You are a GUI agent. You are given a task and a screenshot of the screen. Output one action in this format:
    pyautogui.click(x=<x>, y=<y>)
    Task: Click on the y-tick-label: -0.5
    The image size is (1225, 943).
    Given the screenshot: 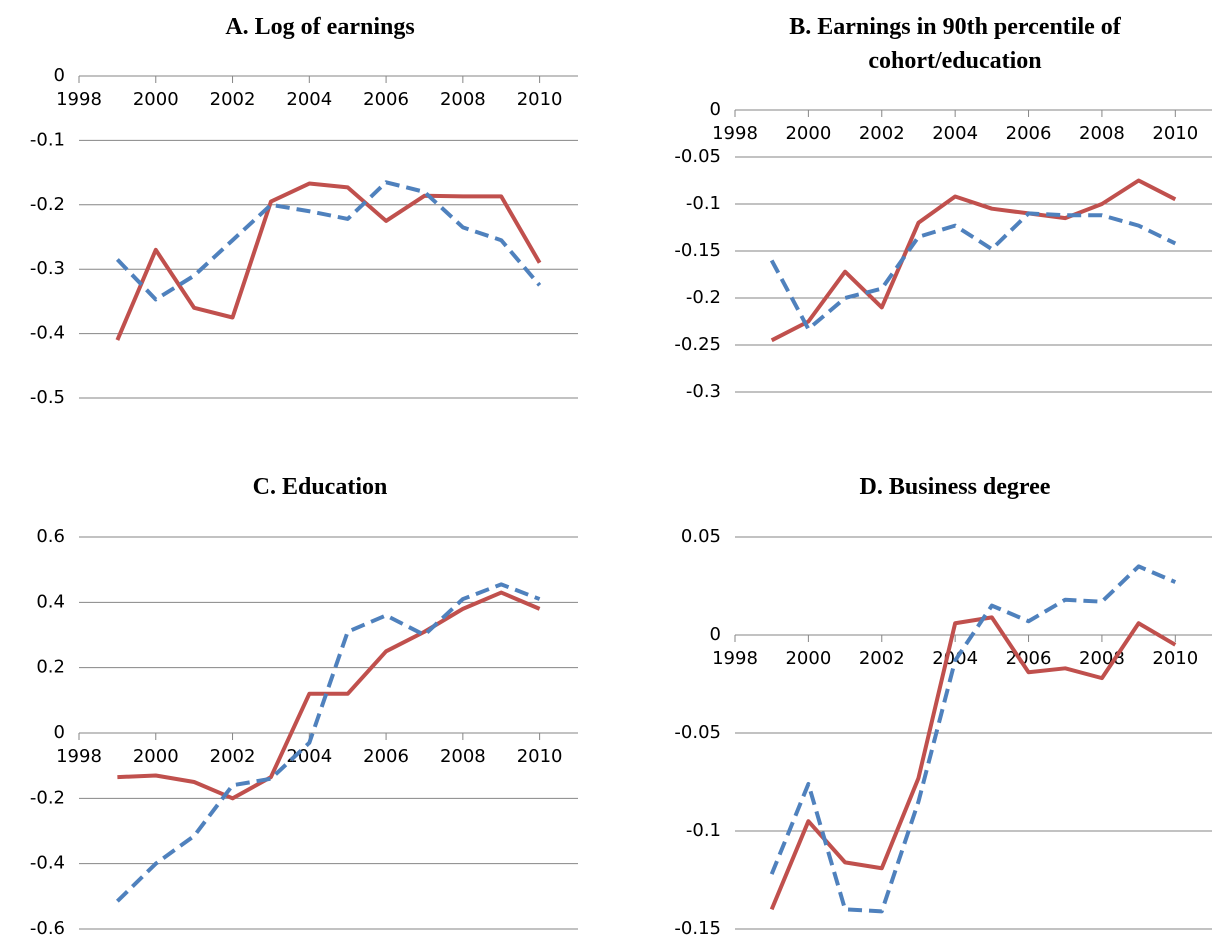 What is the action you would take?
    pyautogui.click(x=47, y=397)
    